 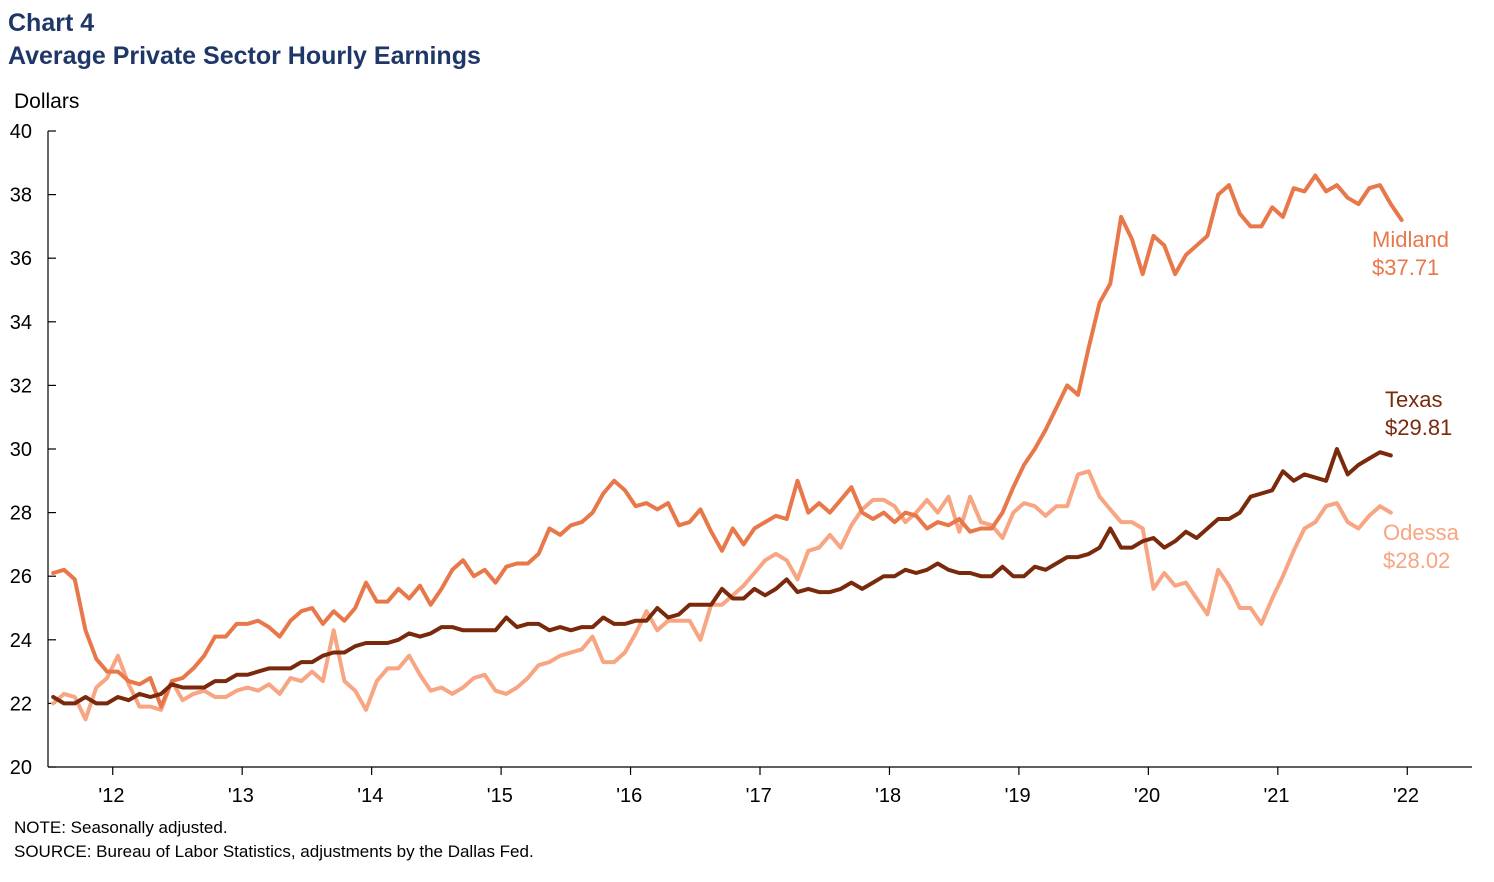 What do you see at coordinates (1147, 796) in the screenshot?
I see `x-tick-label: '20` at bounding box center [1147, 796].